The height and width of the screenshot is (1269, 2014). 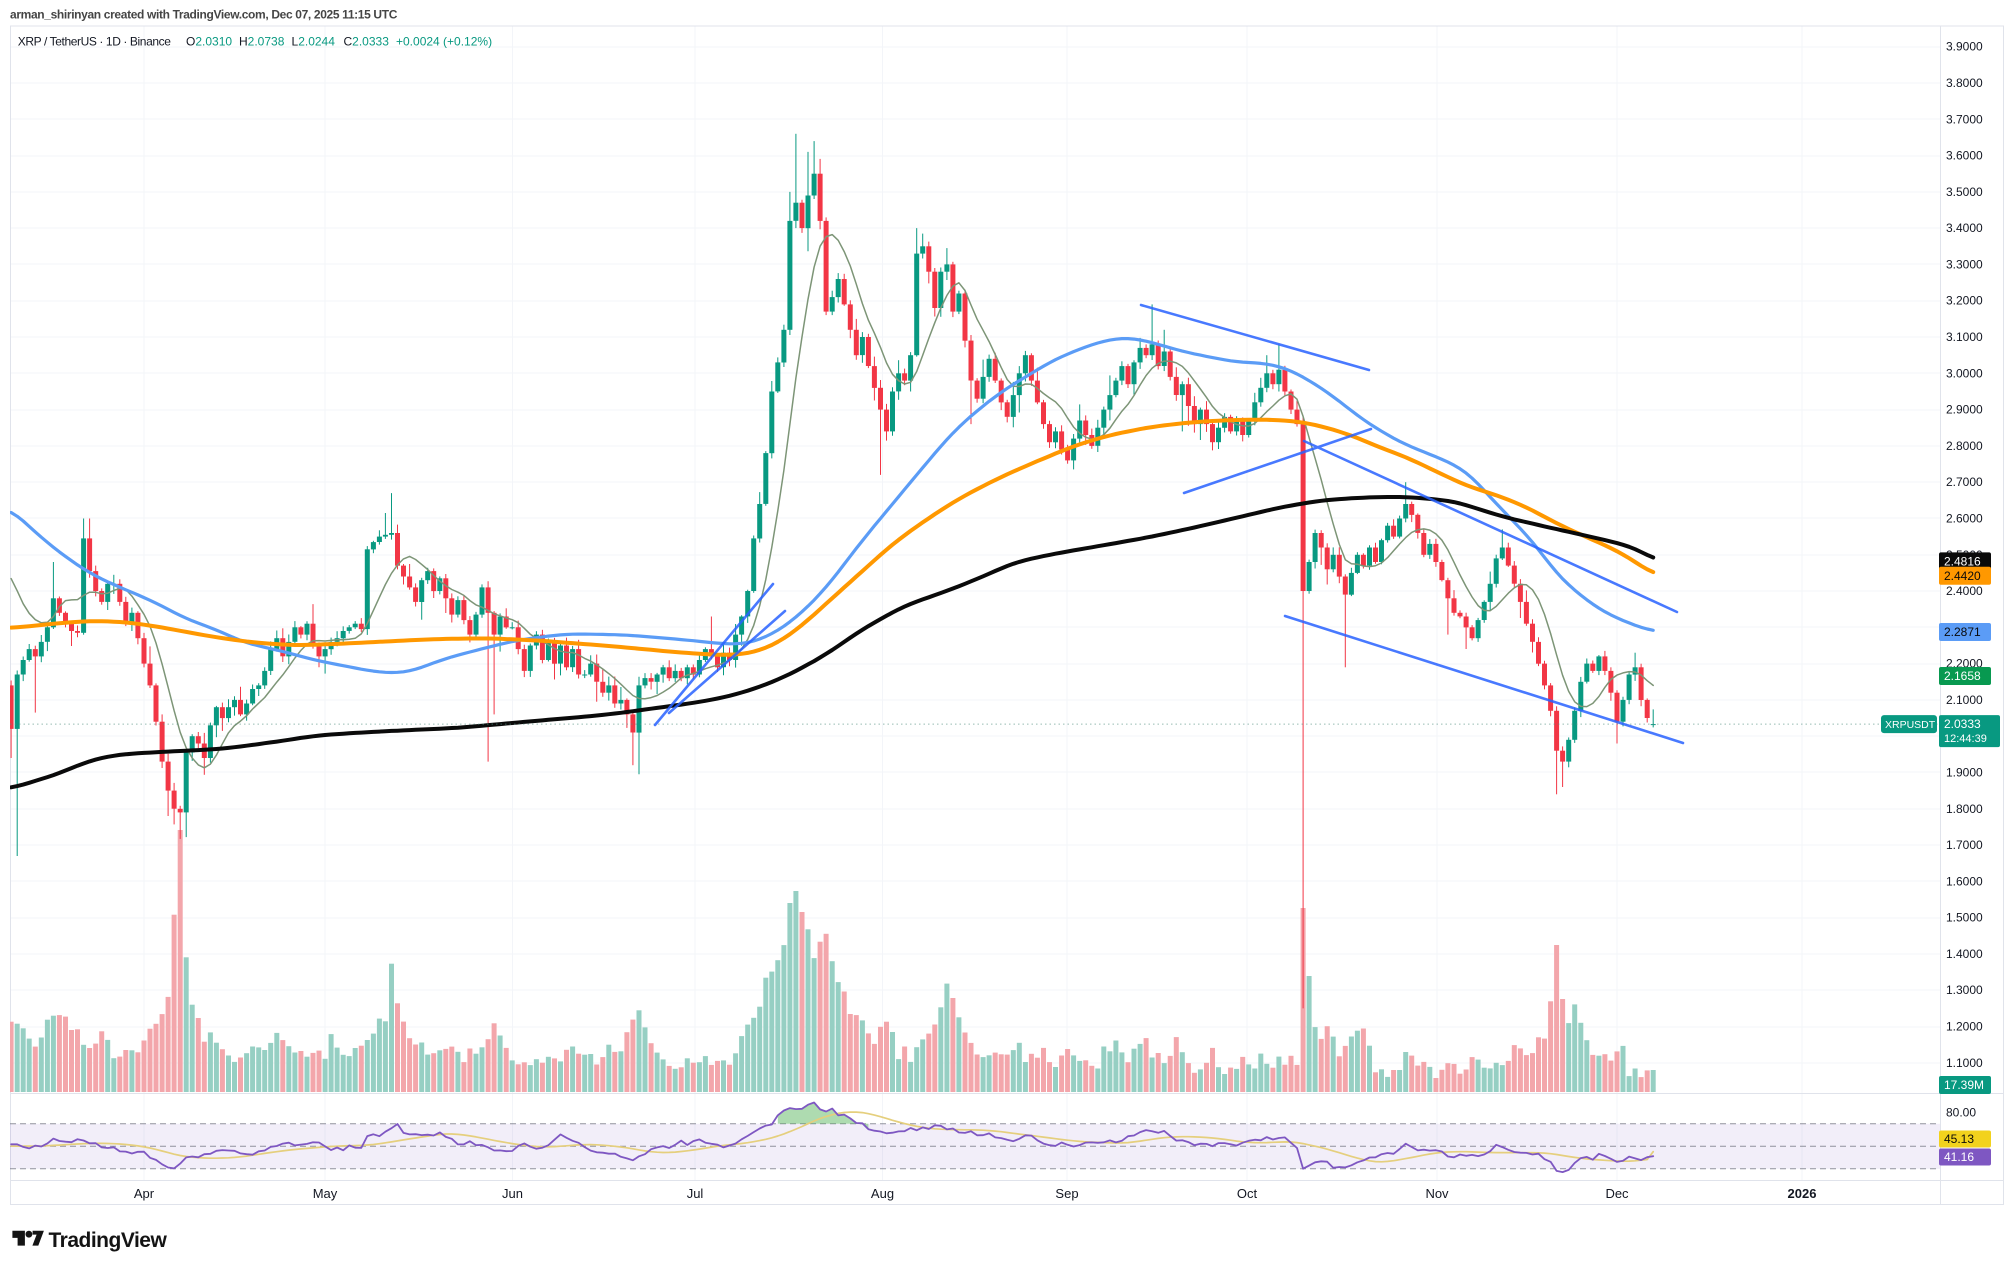 I want to click on svg-text: 3.0000, so click(x=1964, y=373).